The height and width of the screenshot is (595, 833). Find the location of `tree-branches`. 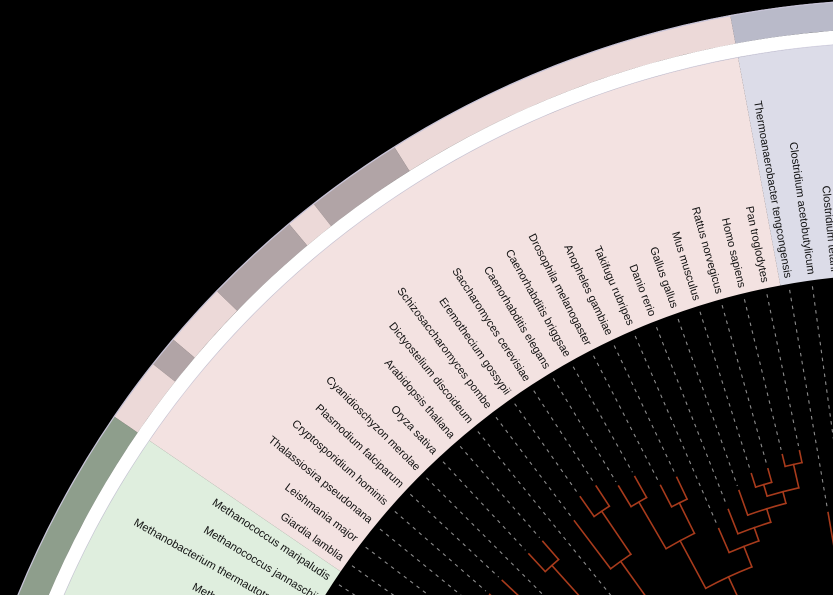

tree-branches is located at coordinates (660, 522).